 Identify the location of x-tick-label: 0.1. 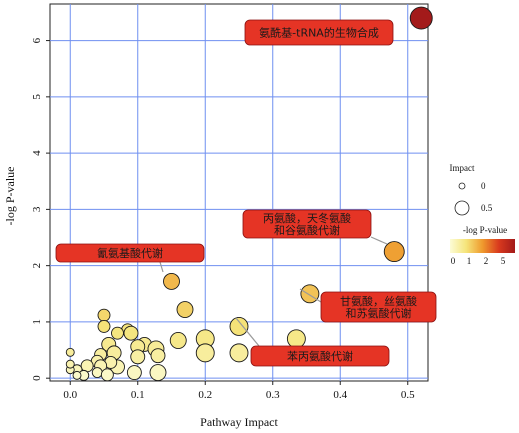
(138, 395).